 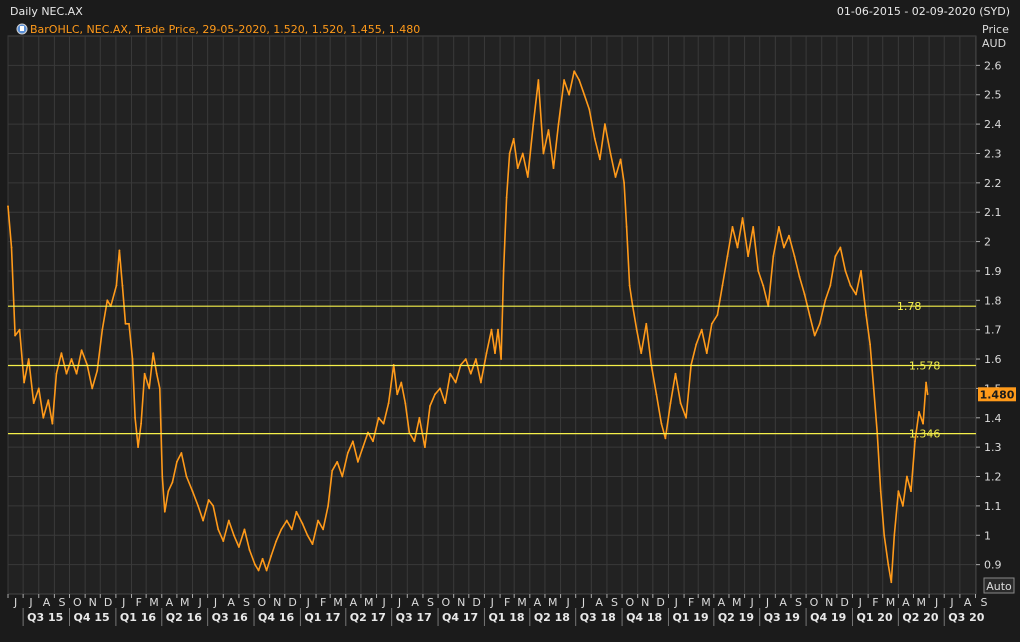 What do you see at coordinates (138, 617) in the screenshot?
I see `quarter-label: Q1 16` at bounding box center [138, 617].